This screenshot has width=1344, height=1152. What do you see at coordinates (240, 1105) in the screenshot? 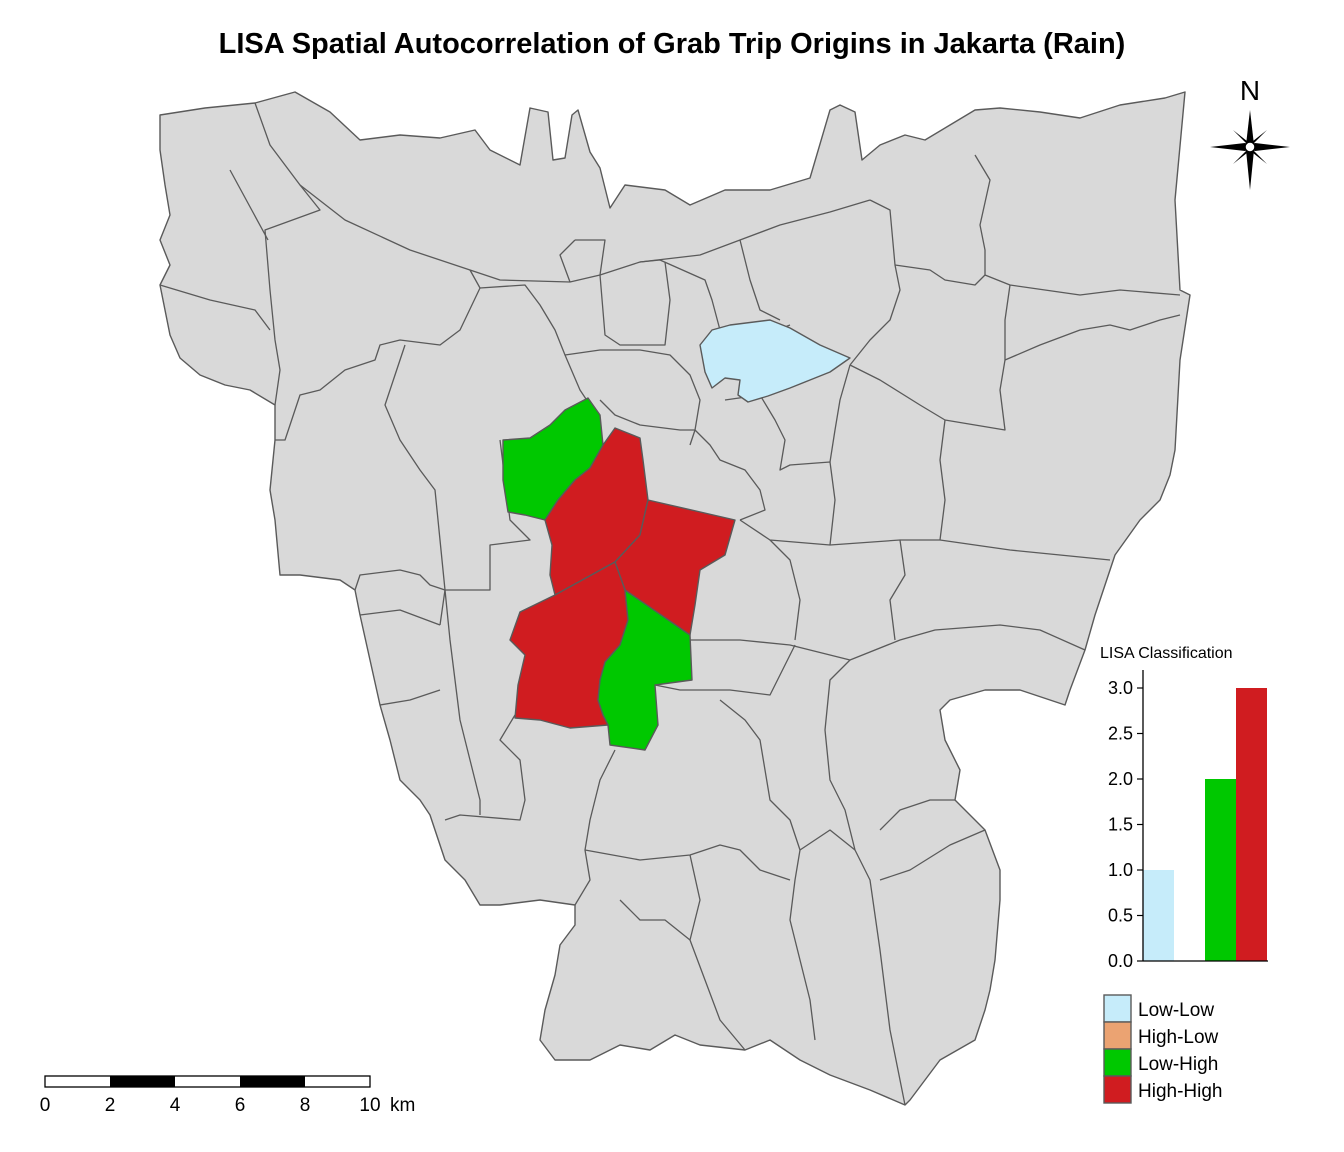
I see `scale-bar-tick-label: 6` at bounding box center [240, 1105].